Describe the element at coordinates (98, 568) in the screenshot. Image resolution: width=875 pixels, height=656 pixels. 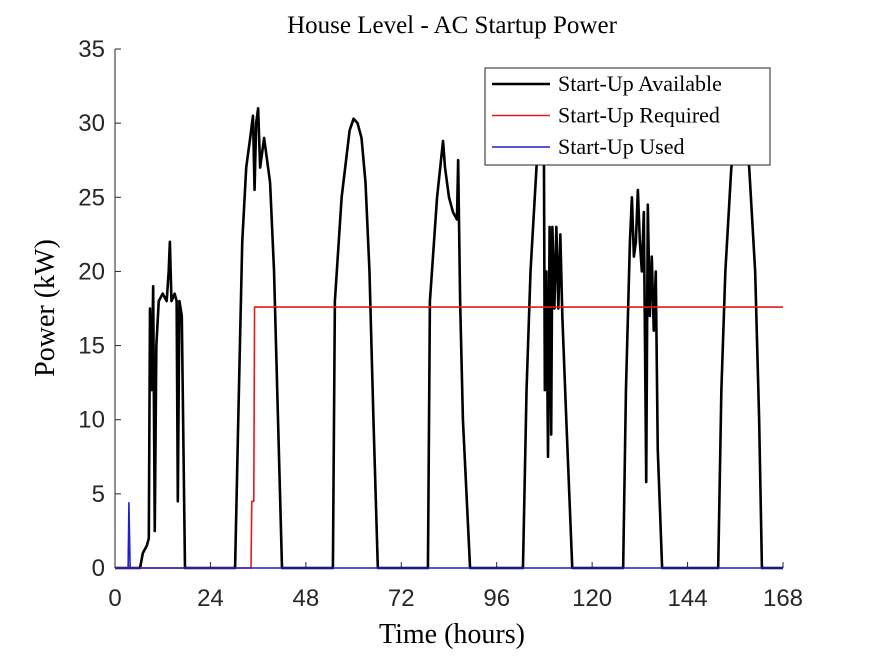
I see `y-tick-label: 0` at that location.